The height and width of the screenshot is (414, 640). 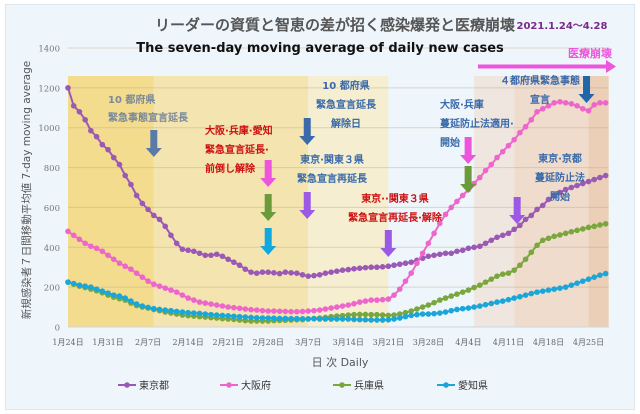 What do you see at coordinates (143, 385) in the screenshot?
I see `legend-item: 東京都` at bounding box center [143, 385].